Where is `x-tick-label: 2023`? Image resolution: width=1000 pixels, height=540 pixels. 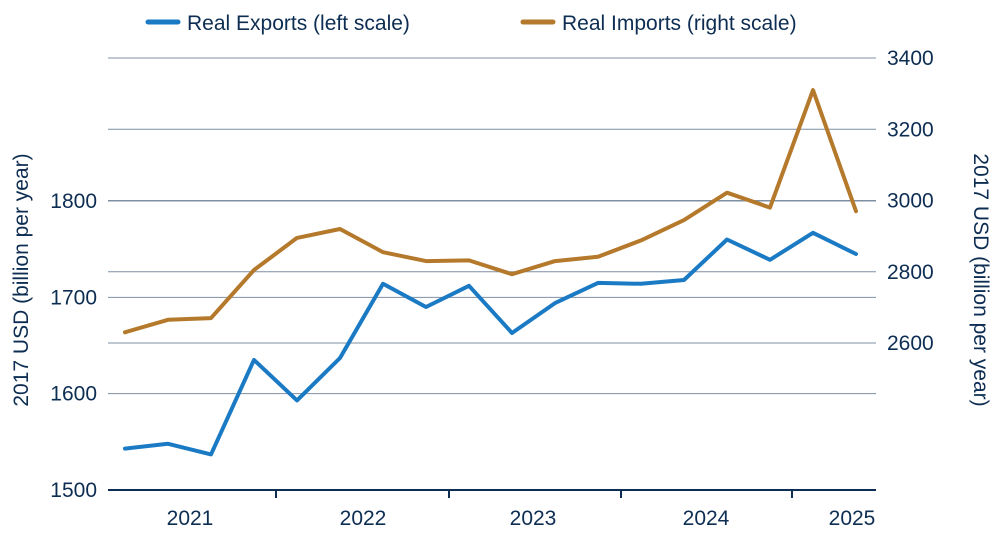
x-tick-label: 2023 is located at coordinates (533, 518).